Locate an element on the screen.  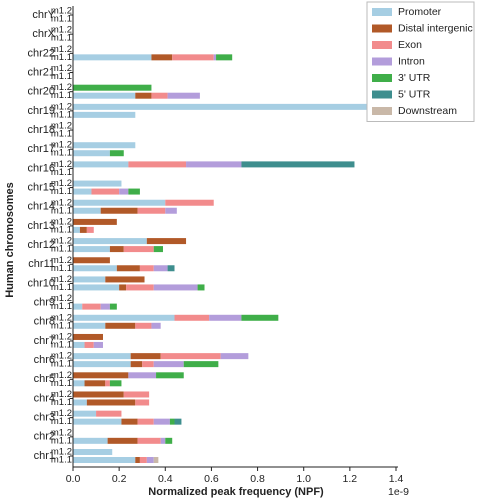
y-tick-label: chr7 is located at coordinates (44, 341).